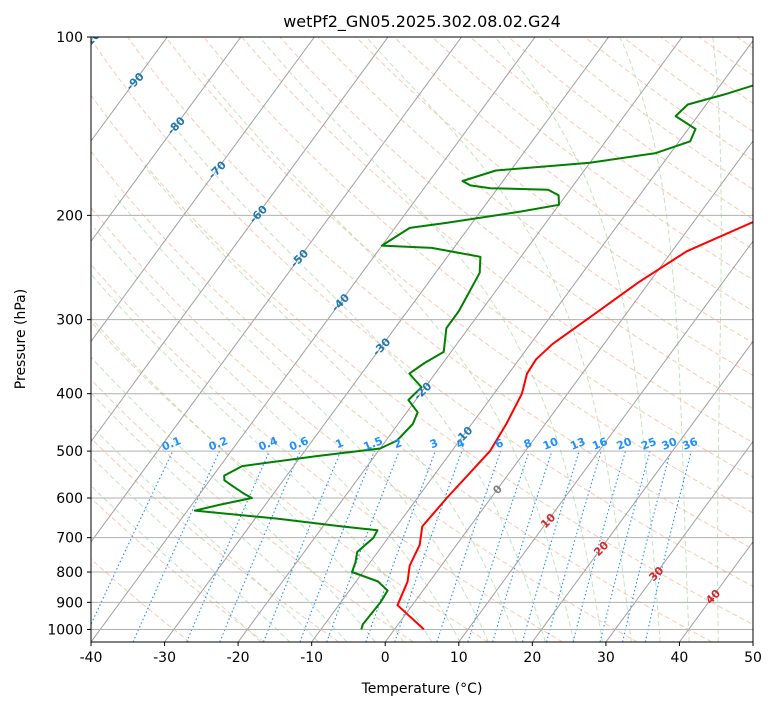  I want to click on y-tick-label: 800, so click(69, 573).